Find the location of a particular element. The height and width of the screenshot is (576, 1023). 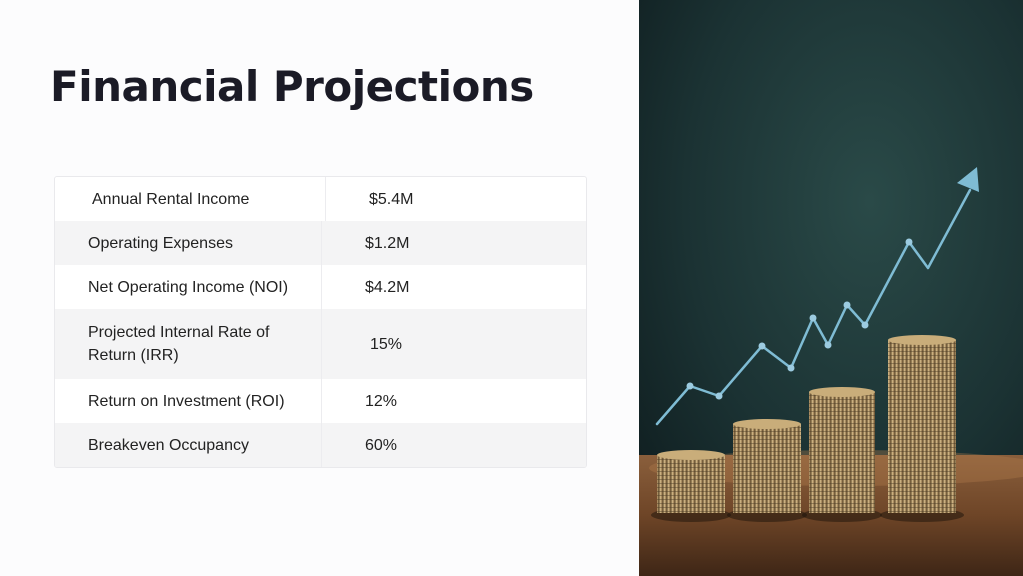

row-value: 12% is located at coordinates (453, 401).